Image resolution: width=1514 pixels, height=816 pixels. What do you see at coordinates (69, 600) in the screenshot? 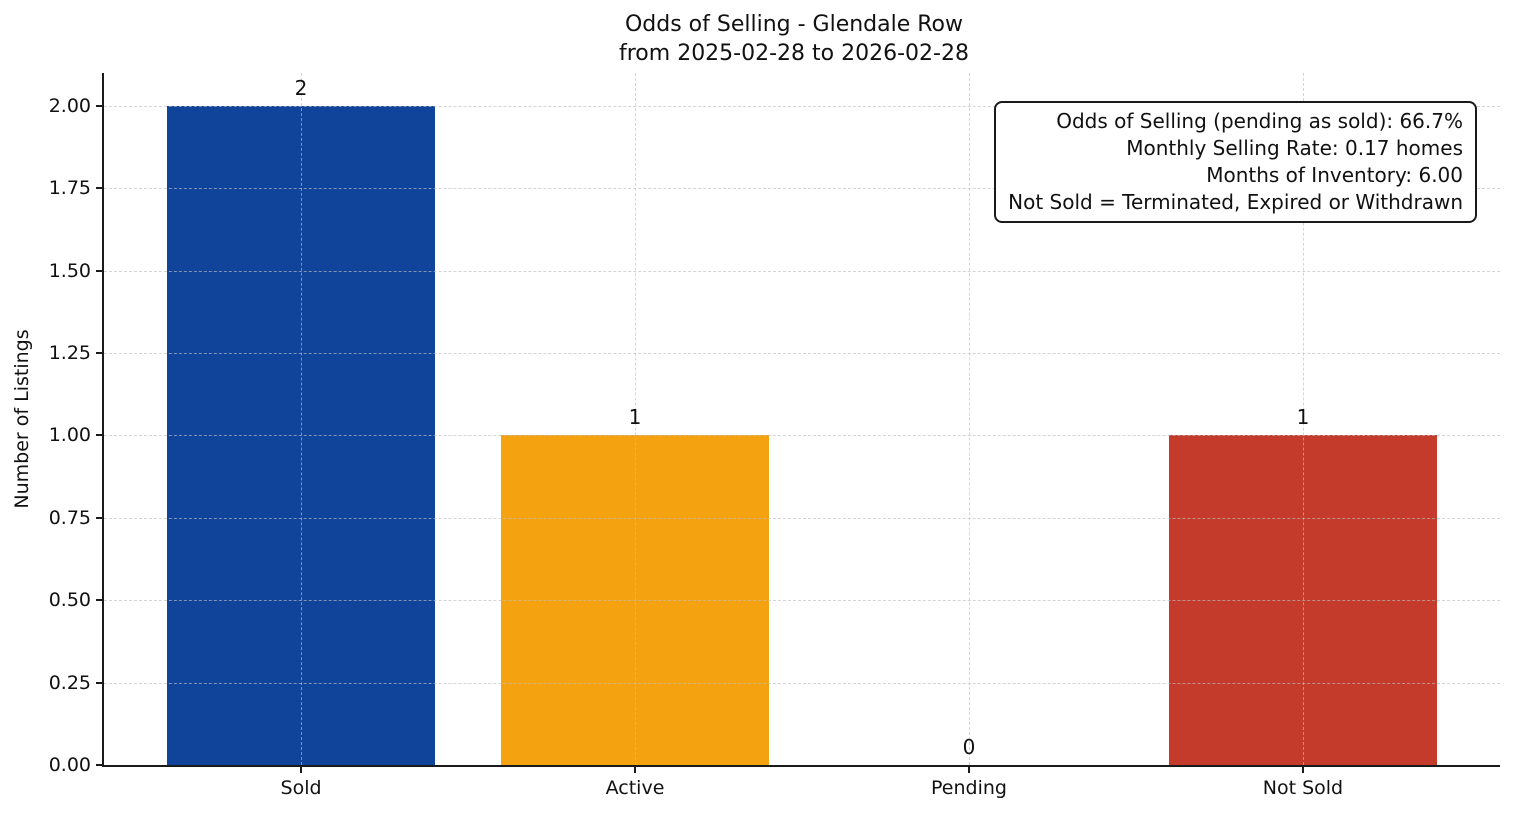
I see `y-tick-label: 0.50` at bounding box center [69, 600].